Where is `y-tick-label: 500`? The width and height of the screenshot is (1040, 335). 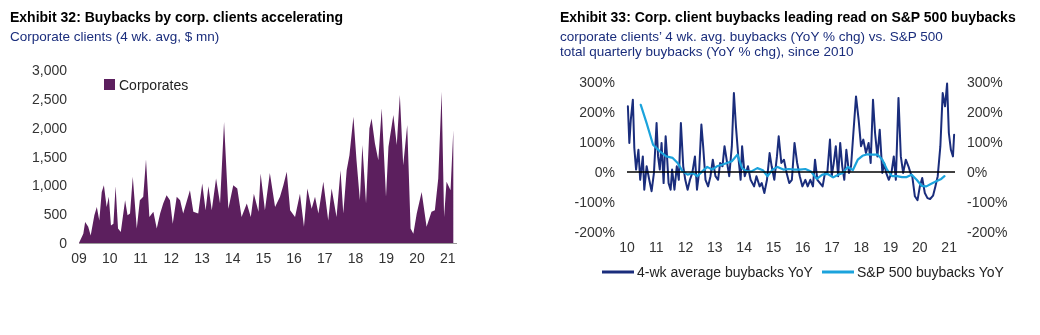 y-tick-label: 500 is located at coordinates (55, 214).